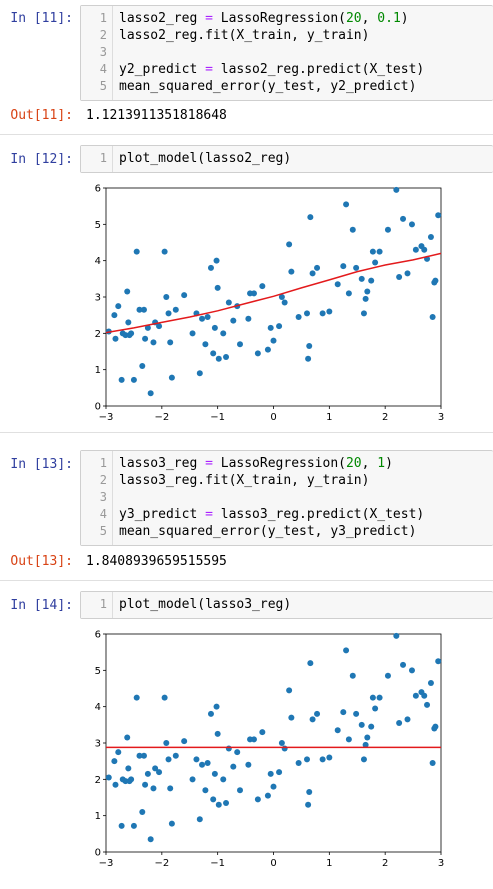 This screenshot has width=493, height=889. Describe the element at coordinates (97, 53) in the screenshot. I see `line-number-gutter` at that location.